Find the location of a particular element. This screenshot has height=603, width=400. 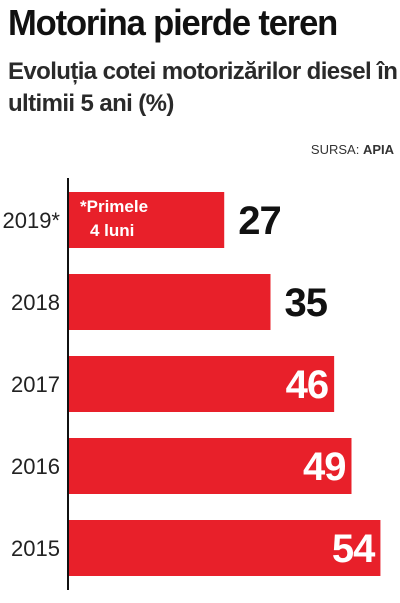

source-name: APIA is located at coordinates (378, 149).